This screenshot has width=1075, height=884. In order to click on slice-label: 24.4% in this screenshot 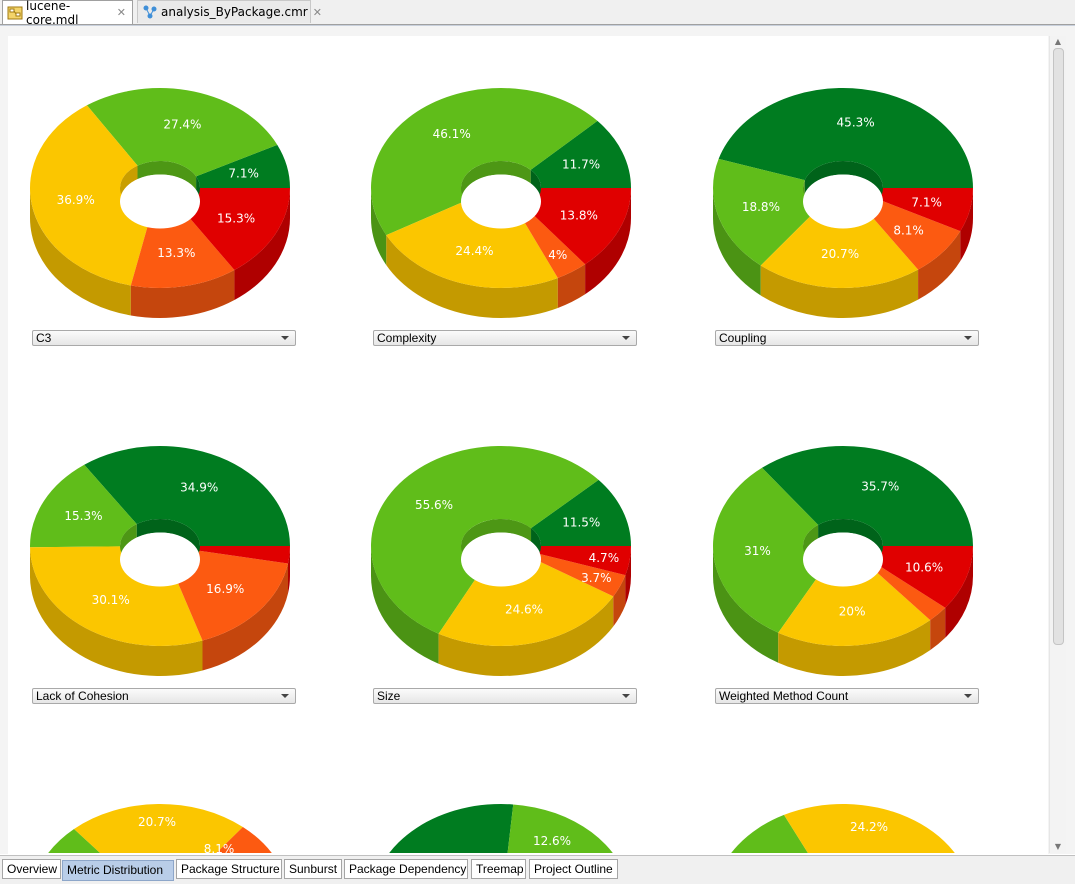, I will do `click(474, 251)`.